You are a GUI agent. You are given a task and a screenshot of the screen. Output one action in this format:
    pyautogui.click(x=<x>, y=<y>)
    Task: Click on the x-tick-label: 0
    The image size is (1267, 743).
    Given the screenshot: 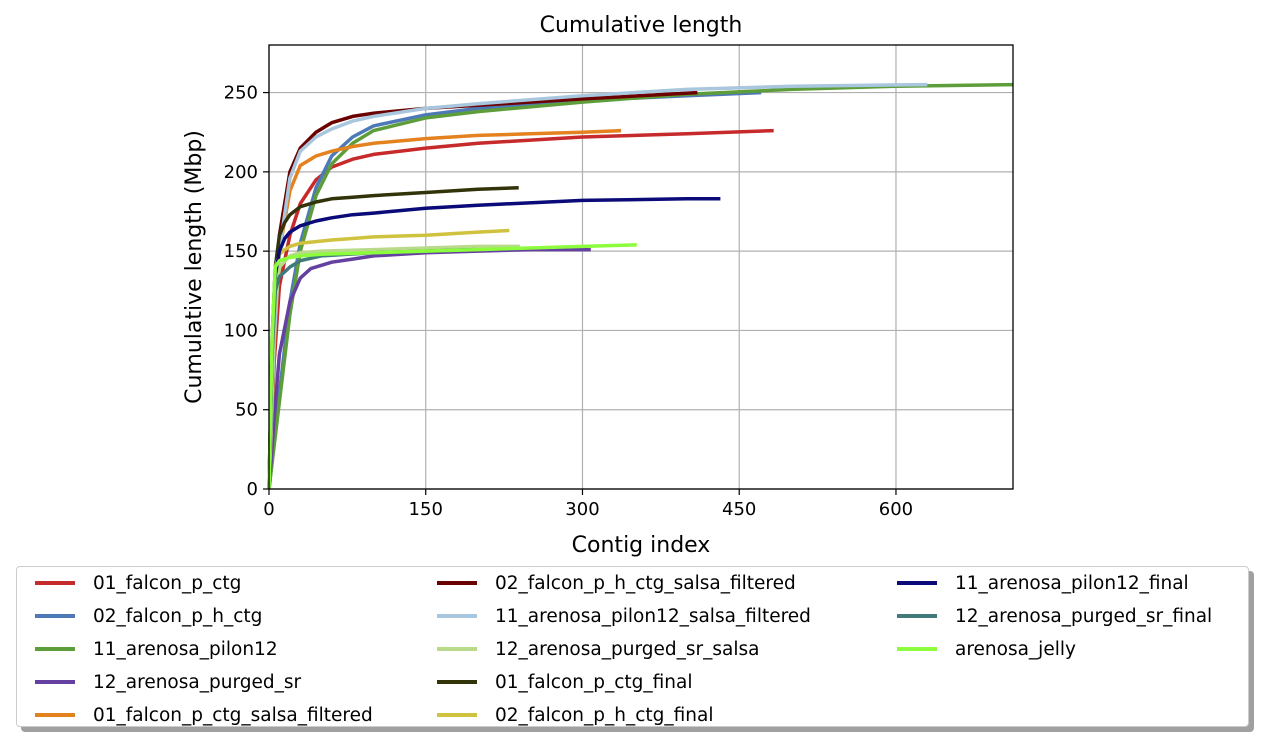 What is the action you would take?
    pyautogui.click(x=268, y=509)
    